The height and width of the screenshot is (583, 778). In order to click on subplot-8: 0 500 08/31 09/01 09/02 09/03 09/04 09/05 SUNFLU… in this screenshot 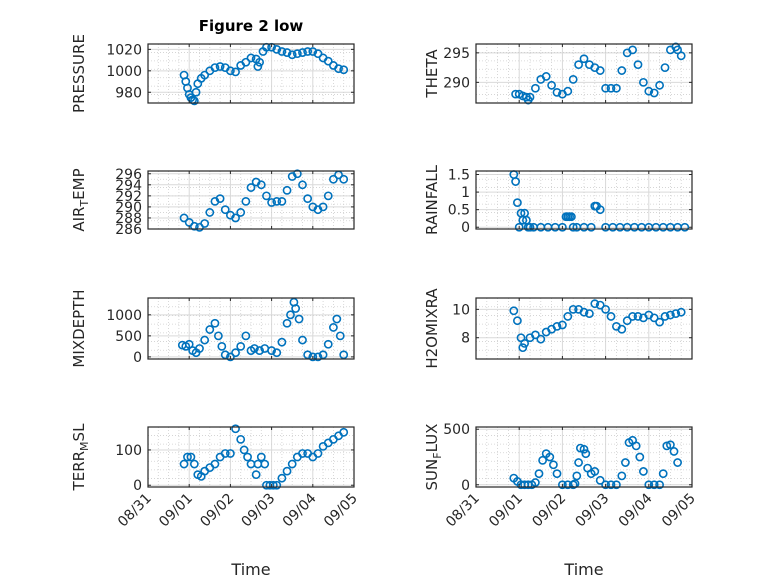, I will do `click(561, 500)`.